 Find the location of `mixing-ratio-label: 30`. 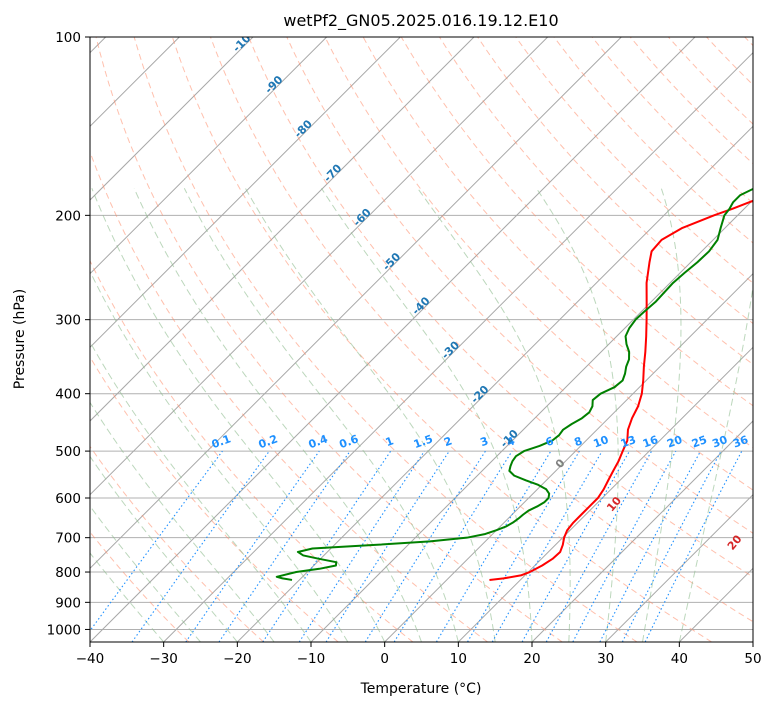

mixing-ratio-label: 30 is located at coordinates (719, 442).